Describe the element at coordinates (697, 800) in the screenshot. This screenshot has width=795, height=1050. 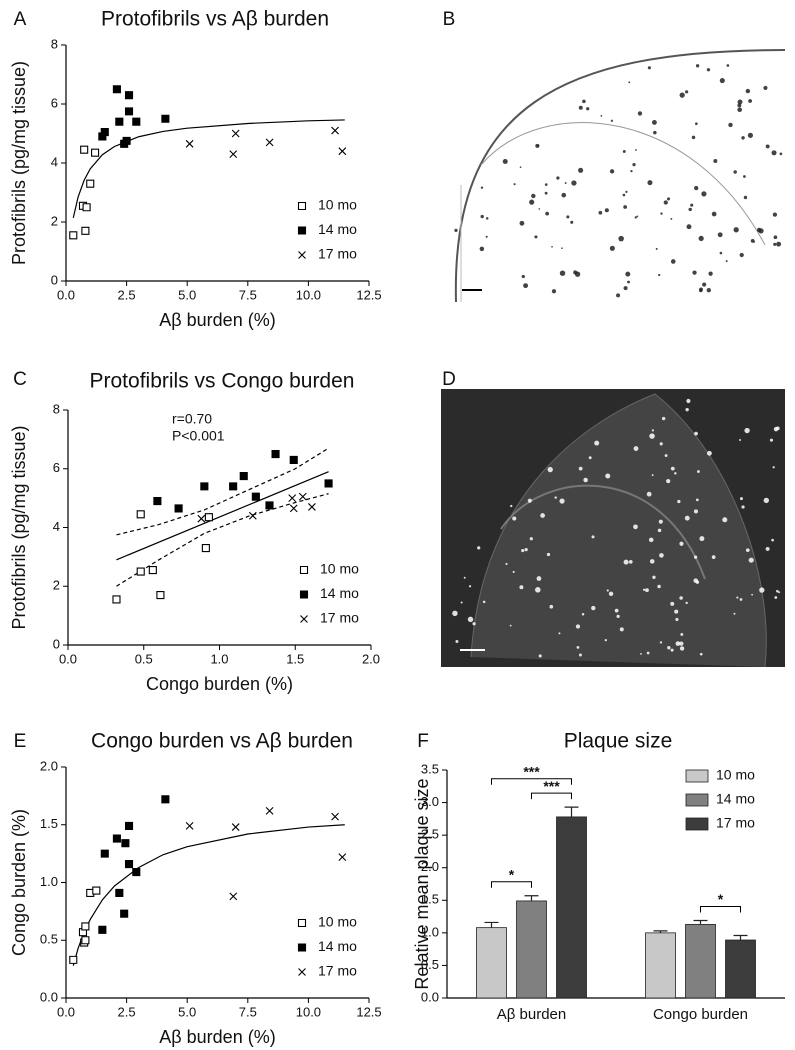
I see `legend-swatch` at that location.